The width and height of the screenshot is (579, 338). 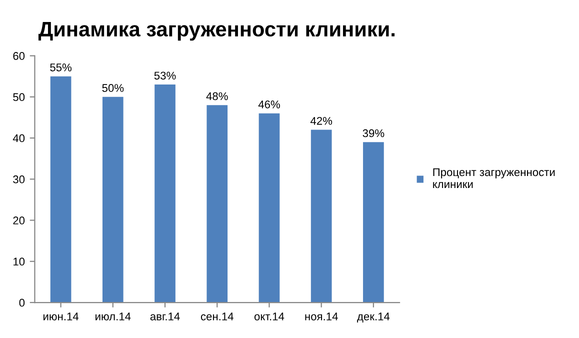 I want to click on legend-label: Процент загруженности клиники, so click(x=494, y=178).